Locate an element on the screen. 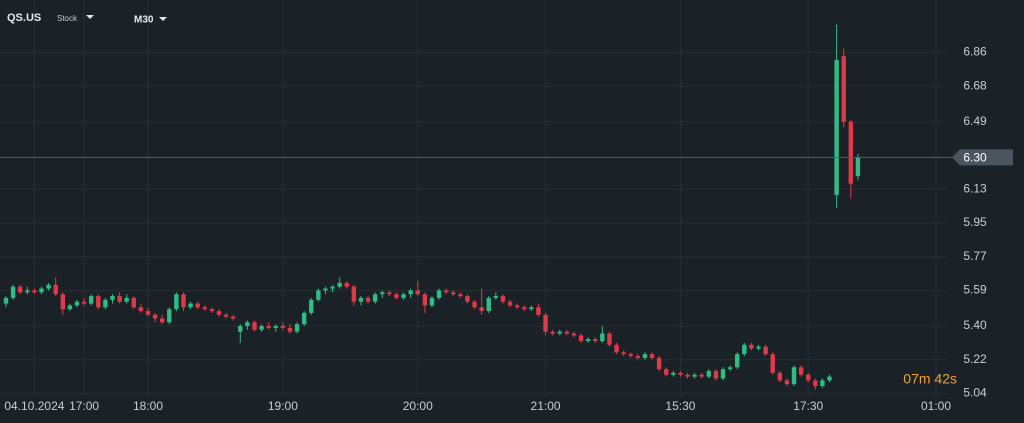 The image size is (1024, 423). x-tick-label: 17:00 is located at coordinates (84, 406).